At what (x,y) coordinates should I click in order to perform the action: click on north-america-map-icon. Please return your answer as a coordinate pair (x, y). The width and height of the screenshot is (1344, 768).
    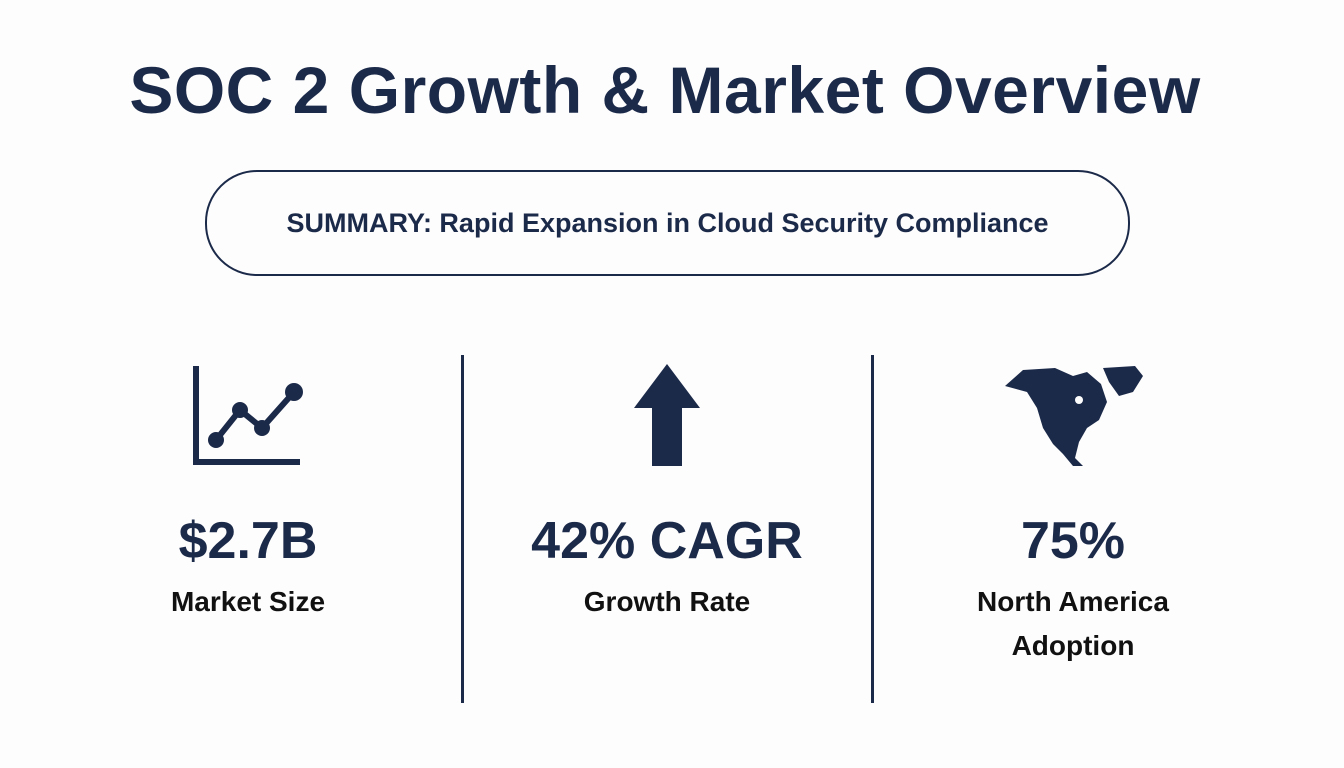
    Looking at the image, I should click on (1073, 415).